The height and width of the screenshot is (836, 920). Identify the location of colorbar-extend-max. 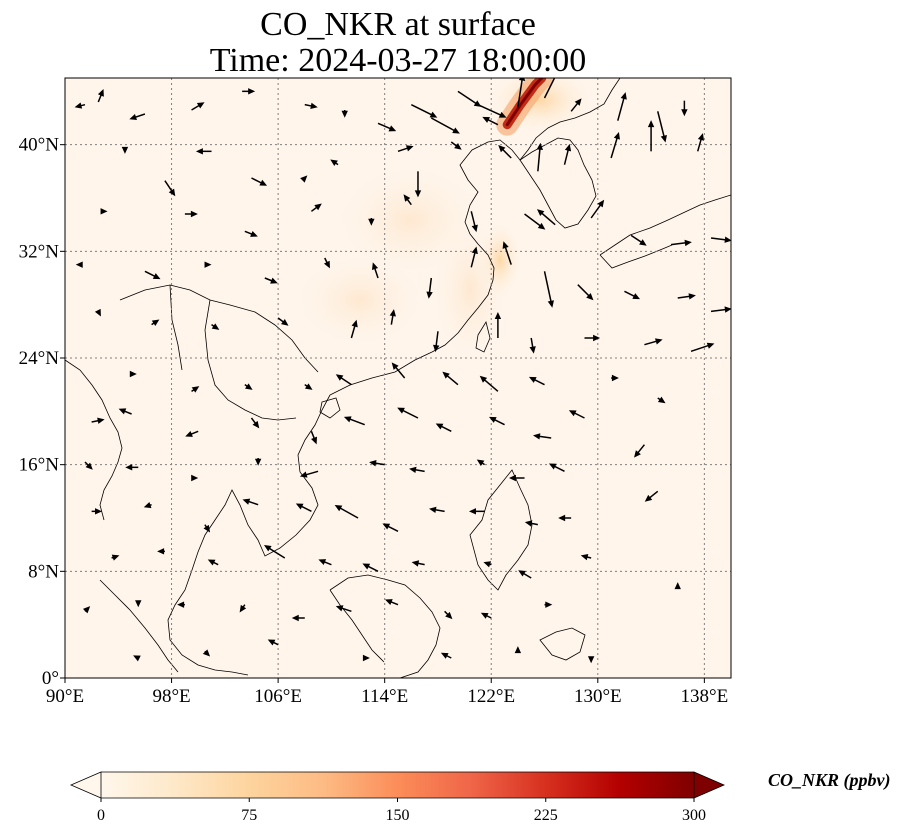
(709, 785).